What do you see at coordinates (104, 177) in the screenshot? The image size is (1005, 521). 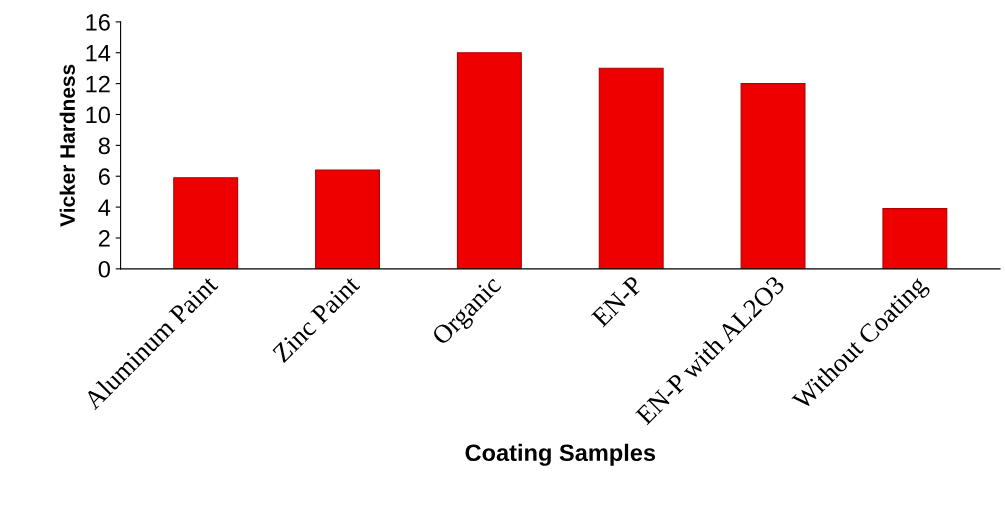 I see `y-tick-label: 6` at bounding box center [104, 177].